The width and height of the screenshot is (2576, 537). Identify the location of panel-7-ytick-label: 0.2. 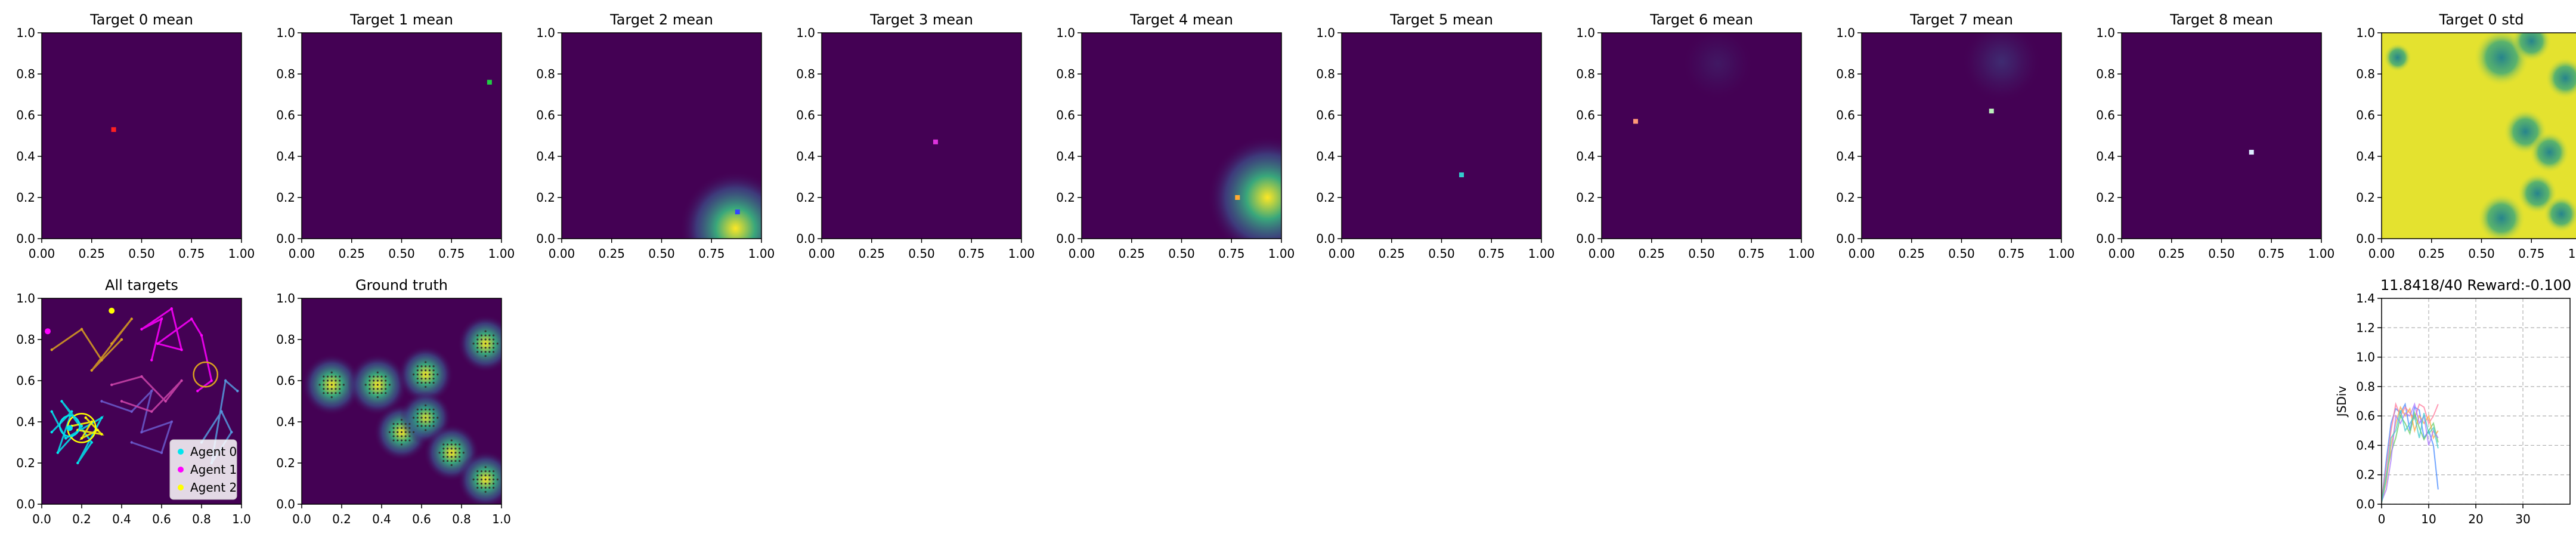
(1845, 197).